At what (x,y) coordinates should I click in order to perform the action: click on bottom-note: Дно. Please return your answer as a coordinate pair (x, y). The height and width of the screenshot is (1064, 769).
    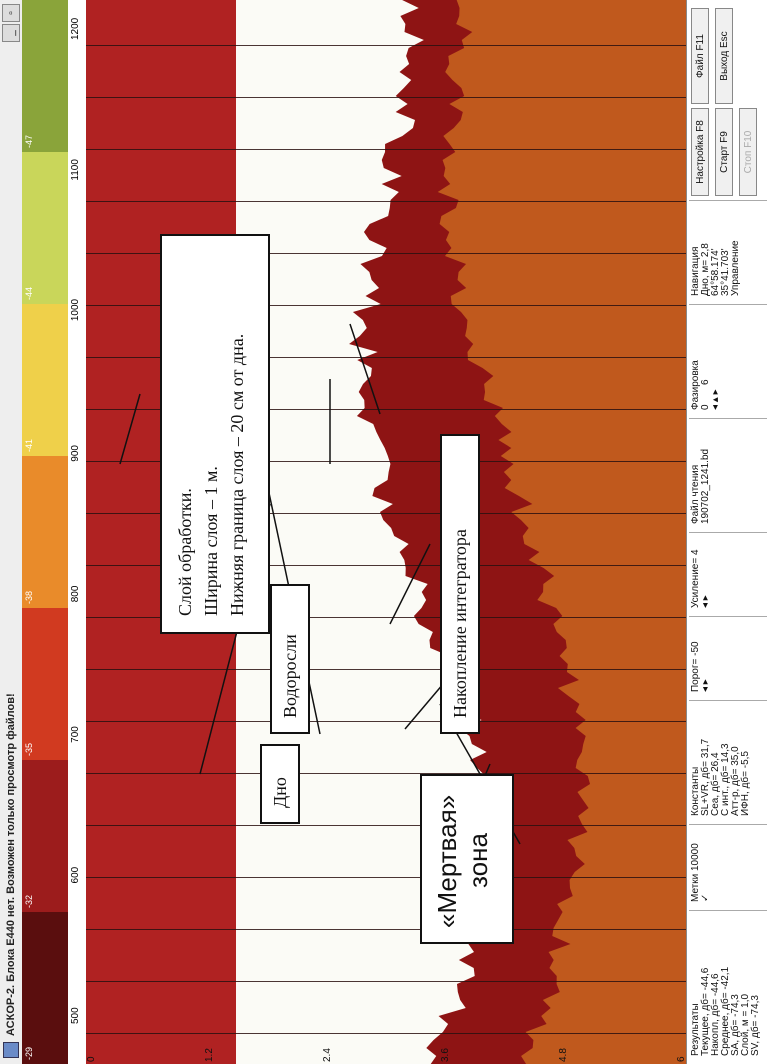
    Looking at the image, I should click on (280, 784).